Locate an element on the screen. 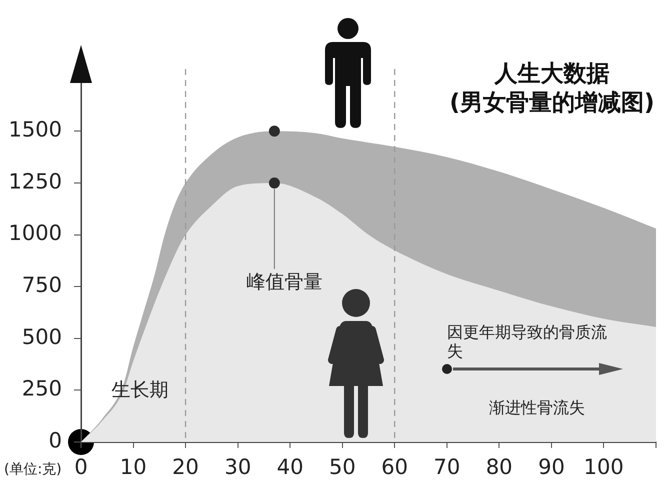  x-tick-label: 80 is located at coordinates (499, 467).